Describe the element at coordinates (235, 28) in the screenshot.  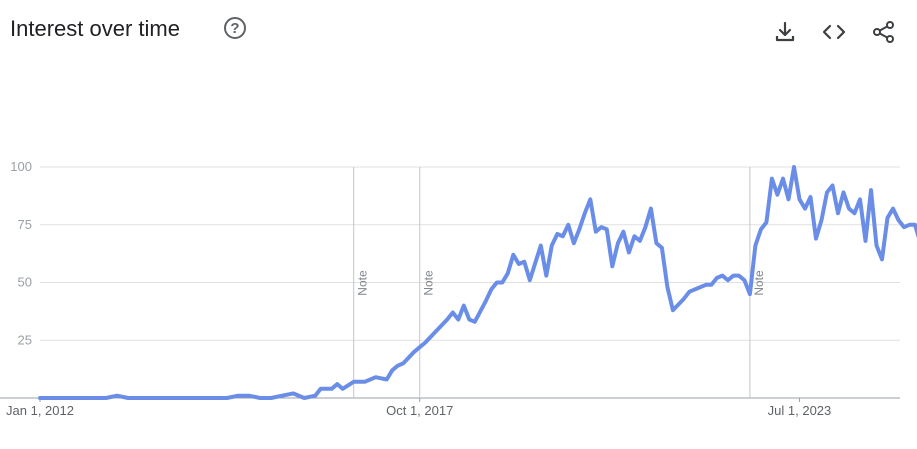
I see `help-icon: ?` at that location.